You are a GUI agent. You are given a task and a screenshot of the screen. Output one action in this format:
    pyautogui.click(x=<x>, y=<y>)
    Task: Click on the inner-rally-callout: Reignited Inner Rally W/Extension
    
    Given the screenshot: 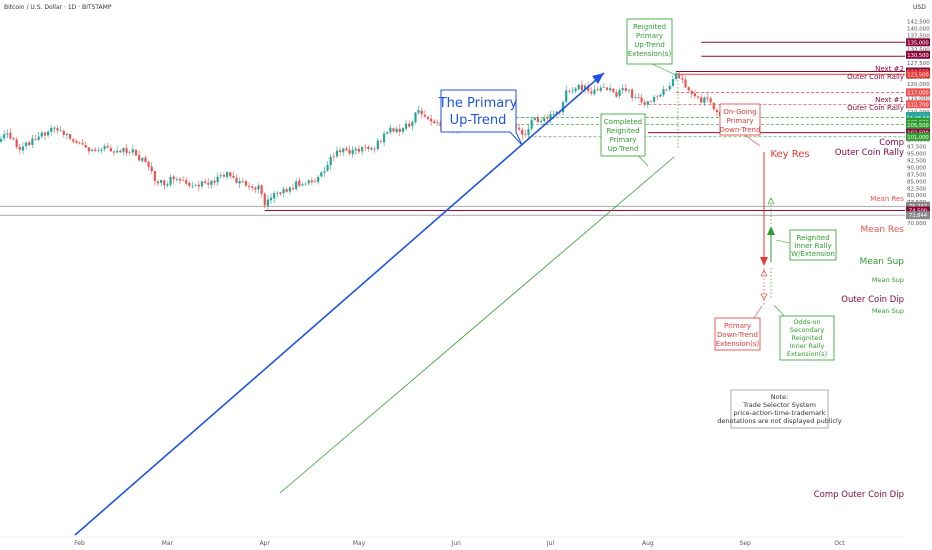 What is the action you would take?
    pyautogui.click(x=813, y=245)
    